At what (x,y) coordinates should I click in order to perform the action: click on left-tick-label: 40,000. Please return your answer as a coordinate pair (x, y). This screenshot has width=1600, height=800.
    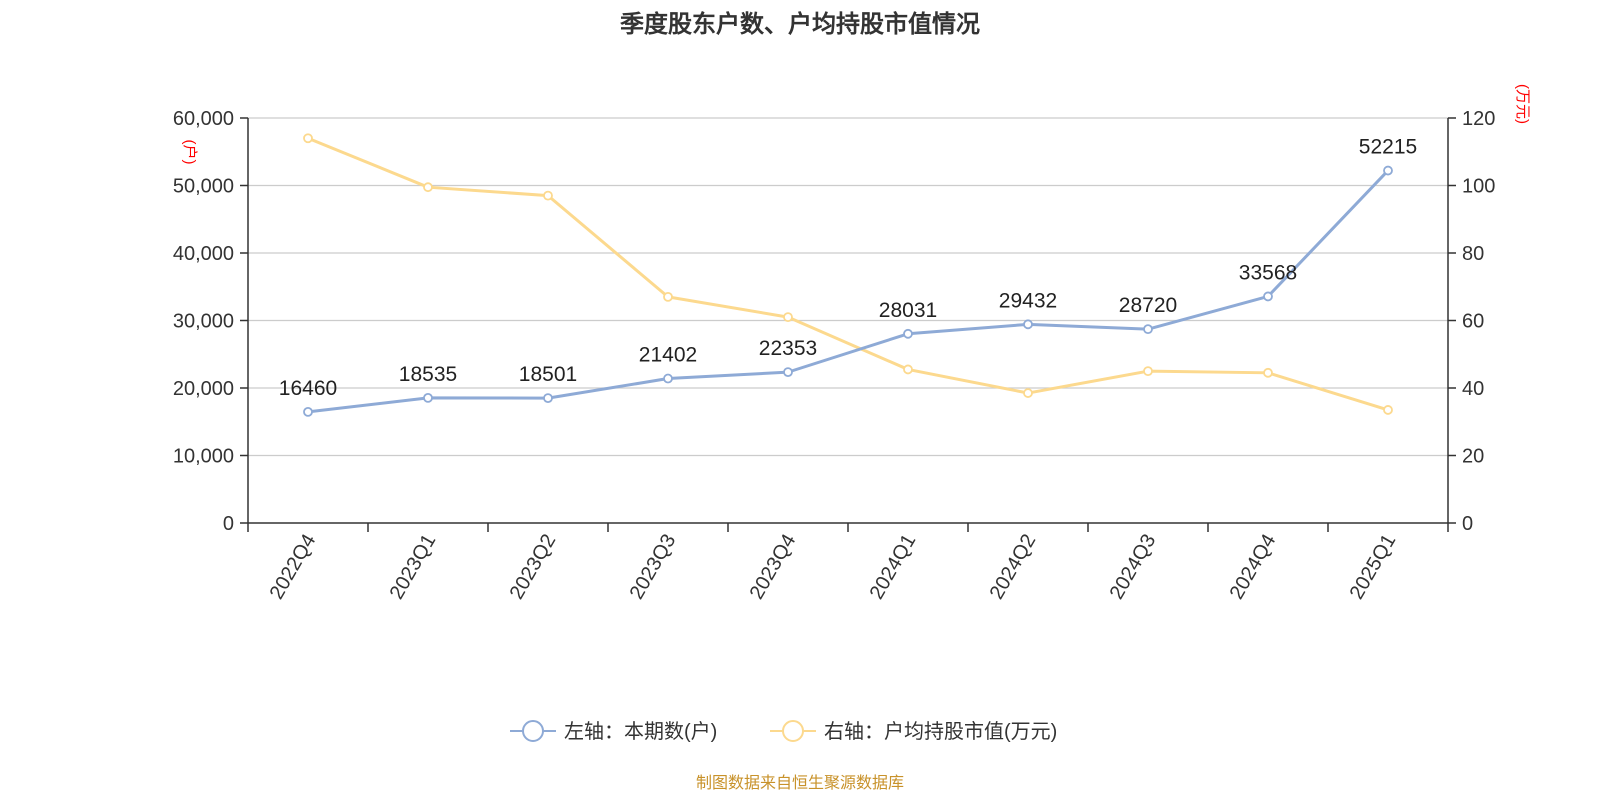
    Looking at the image, I should click on (203, 254).